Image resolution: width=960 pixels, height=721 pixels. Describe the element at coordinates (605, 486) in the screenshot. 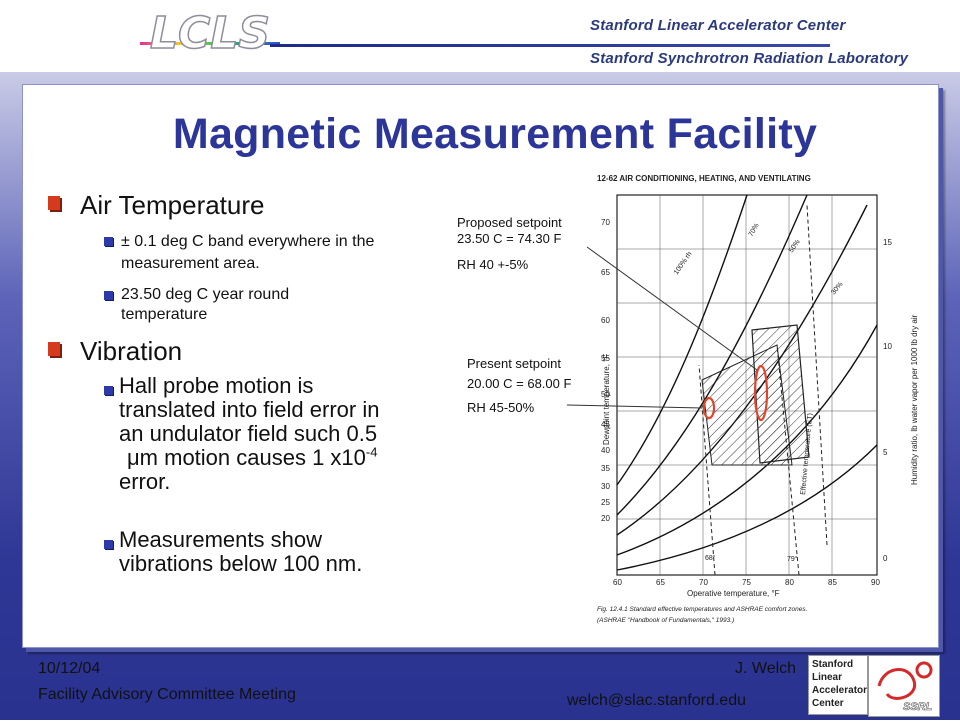

I see `svg-text: 30` at that location.